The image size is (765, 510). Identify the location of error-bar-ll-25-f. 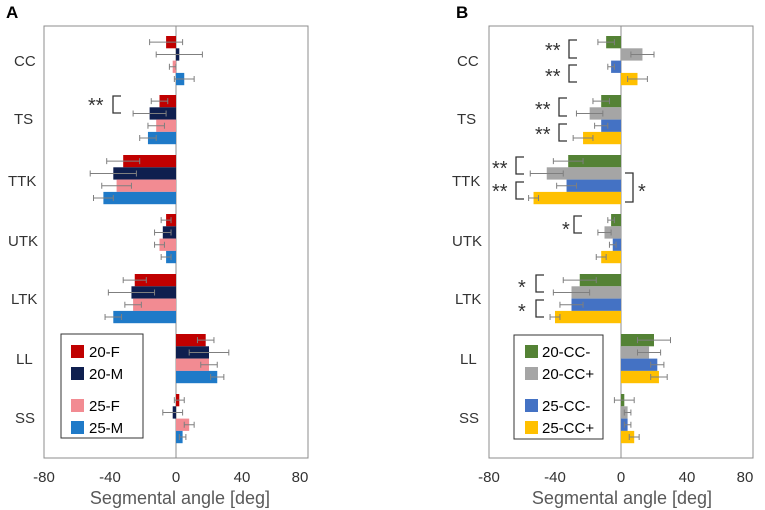
(209, 364).